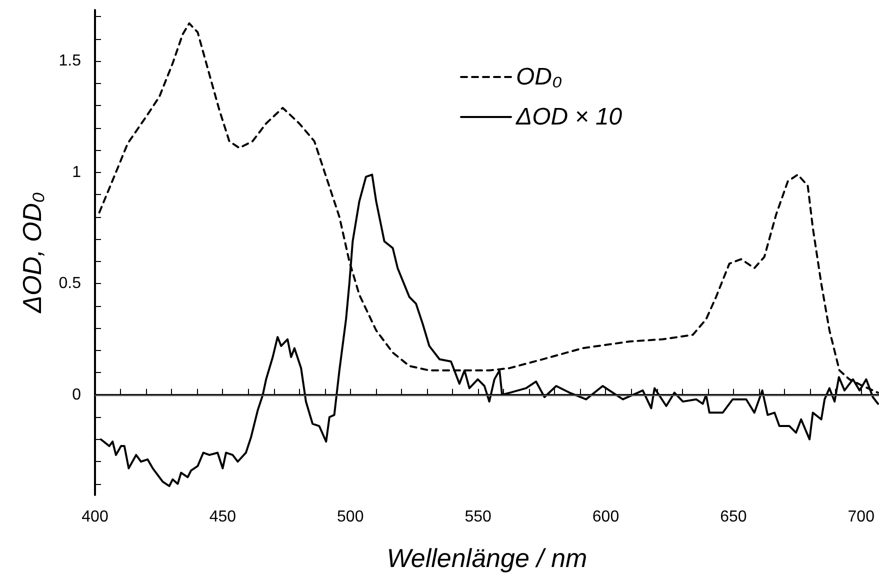 Image resolution: width=879 pixels, height=576 pixels. What do you see at coordinates (733, 517) in the screenshot?
I see `x-tick-label: 650` at bounding box center [733, 517].